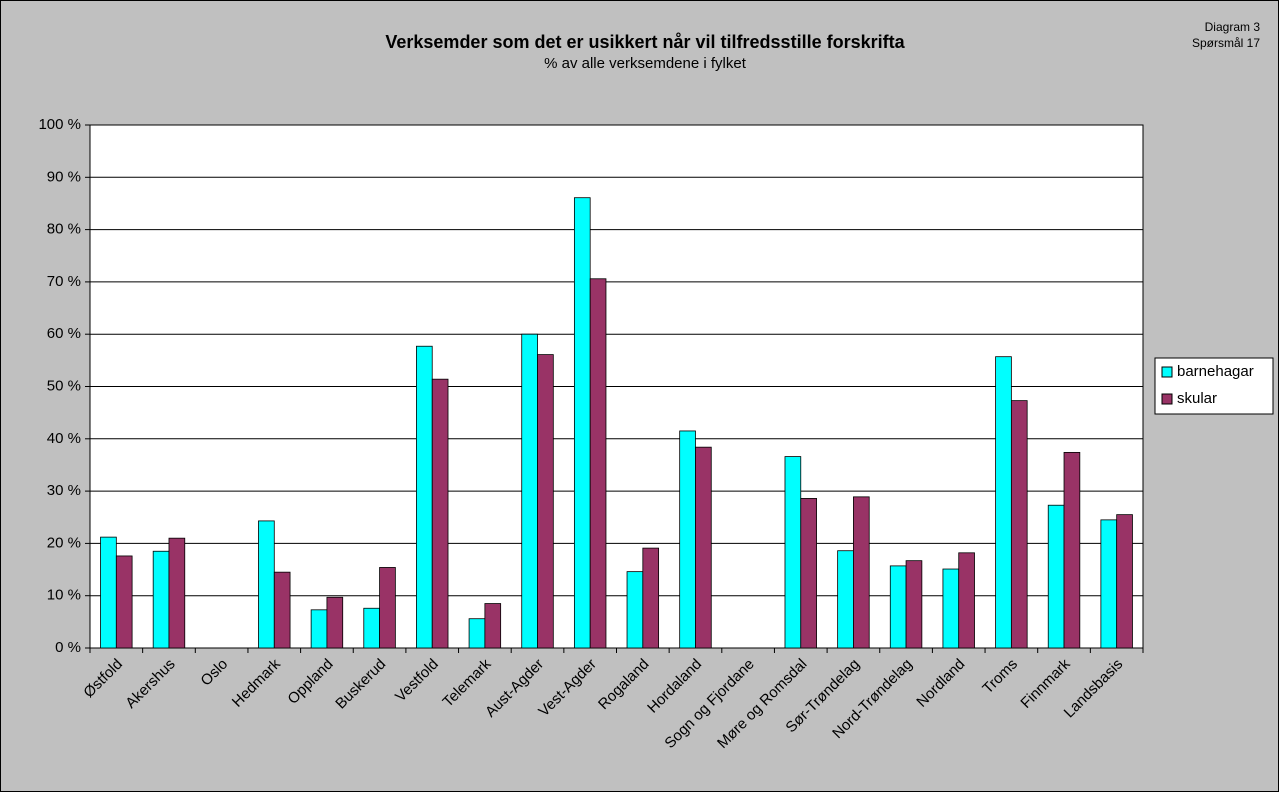 This screenshot has height=792, width=1279. I want to click on y-tick-label: 0 %, so click(68, 647).